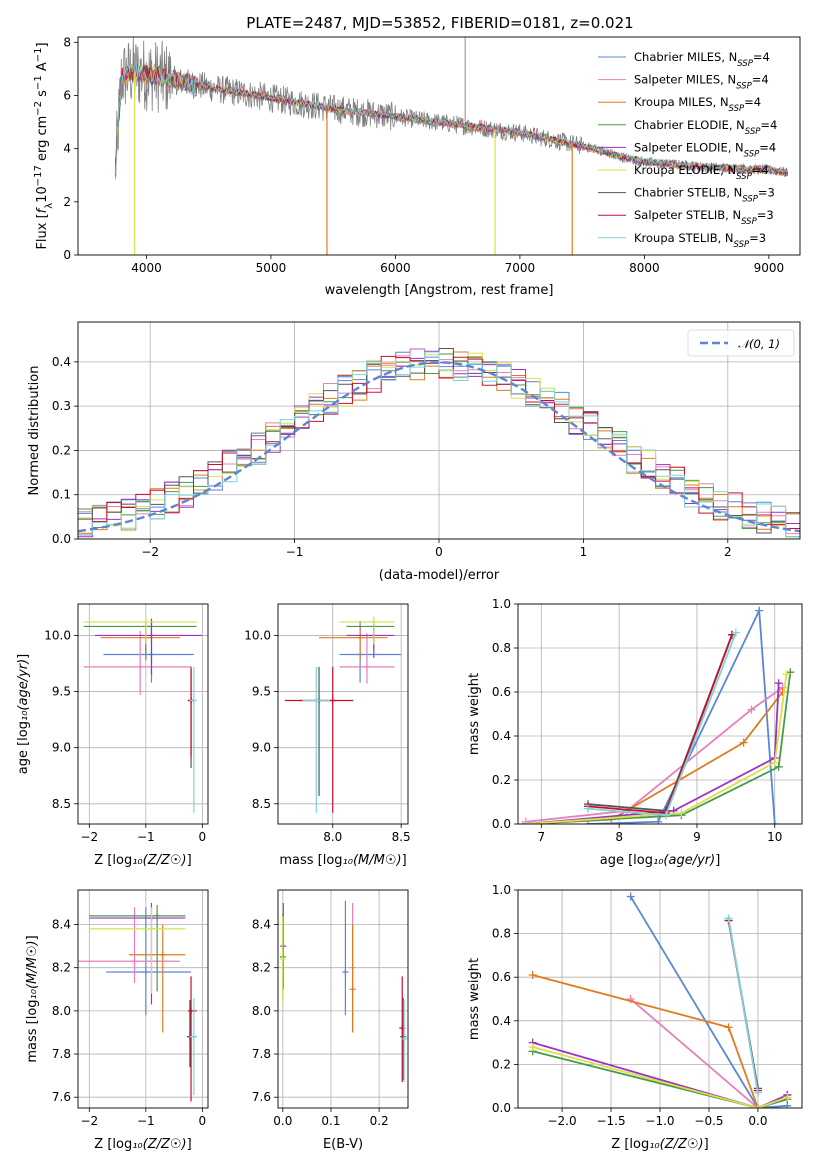 The width and height of the screenshot is (819, 1170). I want to click on y-tick-label: 0.8, so click(501, 648).